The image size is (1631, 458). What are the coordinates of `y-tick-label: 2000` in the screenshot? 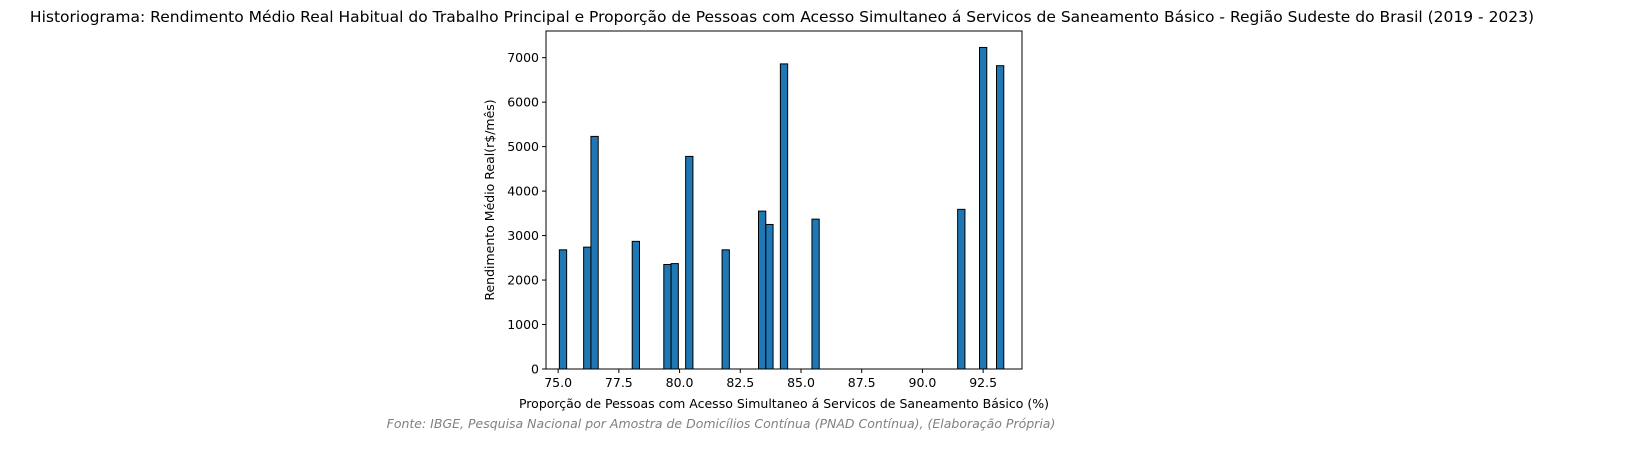 It's located at (523, 280).